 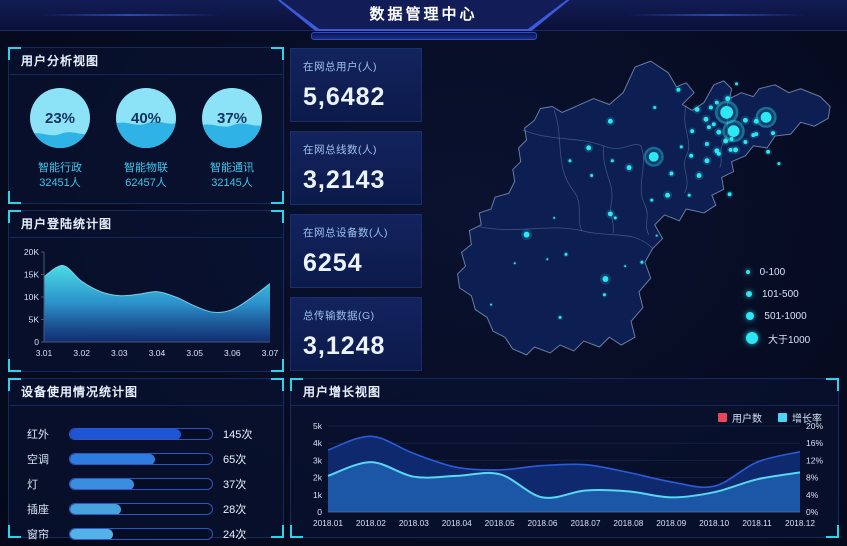 What do you see at coordinates (146, 183) in the screenshot?
I see `gauge-count: 62457人` at bounding box center [146, 183].